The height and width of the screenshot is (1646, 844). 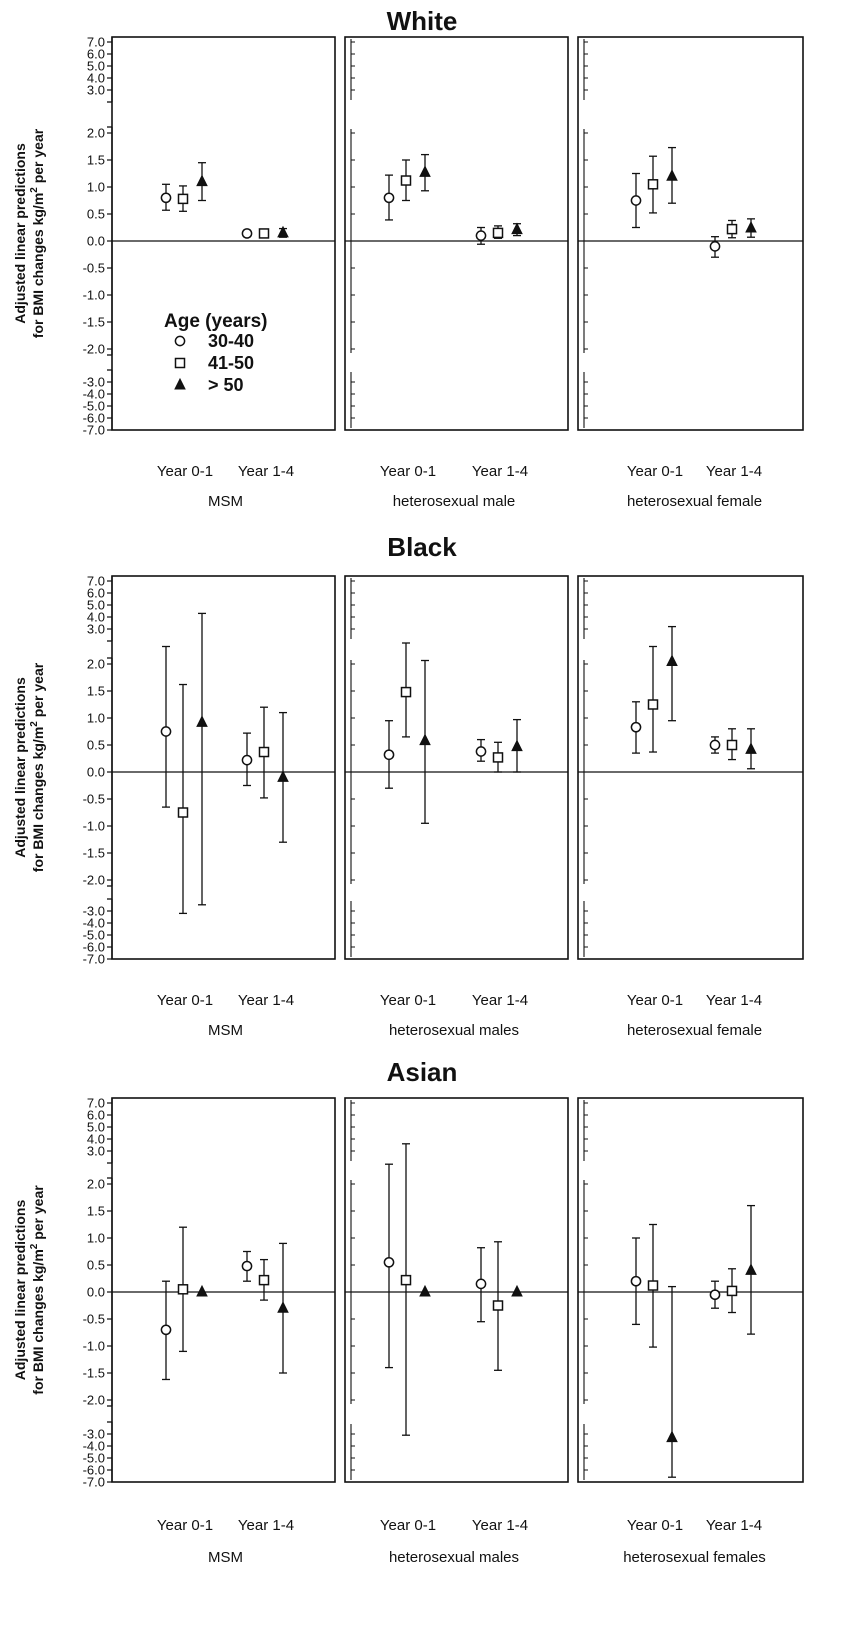 What do you see at coordinates (96, 617) in the screenshot?
I see `y-tick-label: 4.0` at bounding box center [96, 617].